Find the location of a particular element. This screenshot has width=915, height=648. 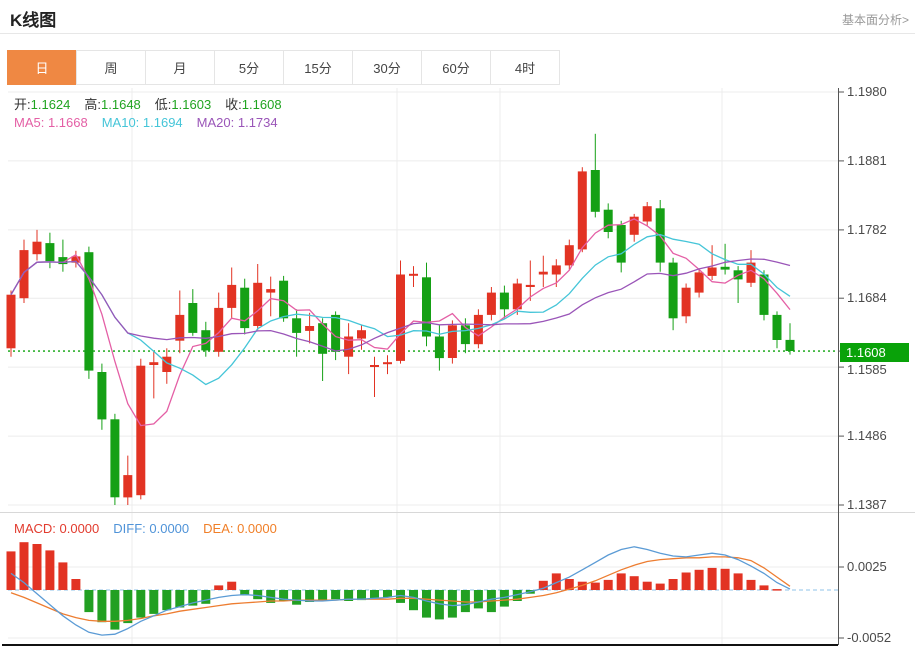

page-title: K线图 is located at coordinates (33, 20).